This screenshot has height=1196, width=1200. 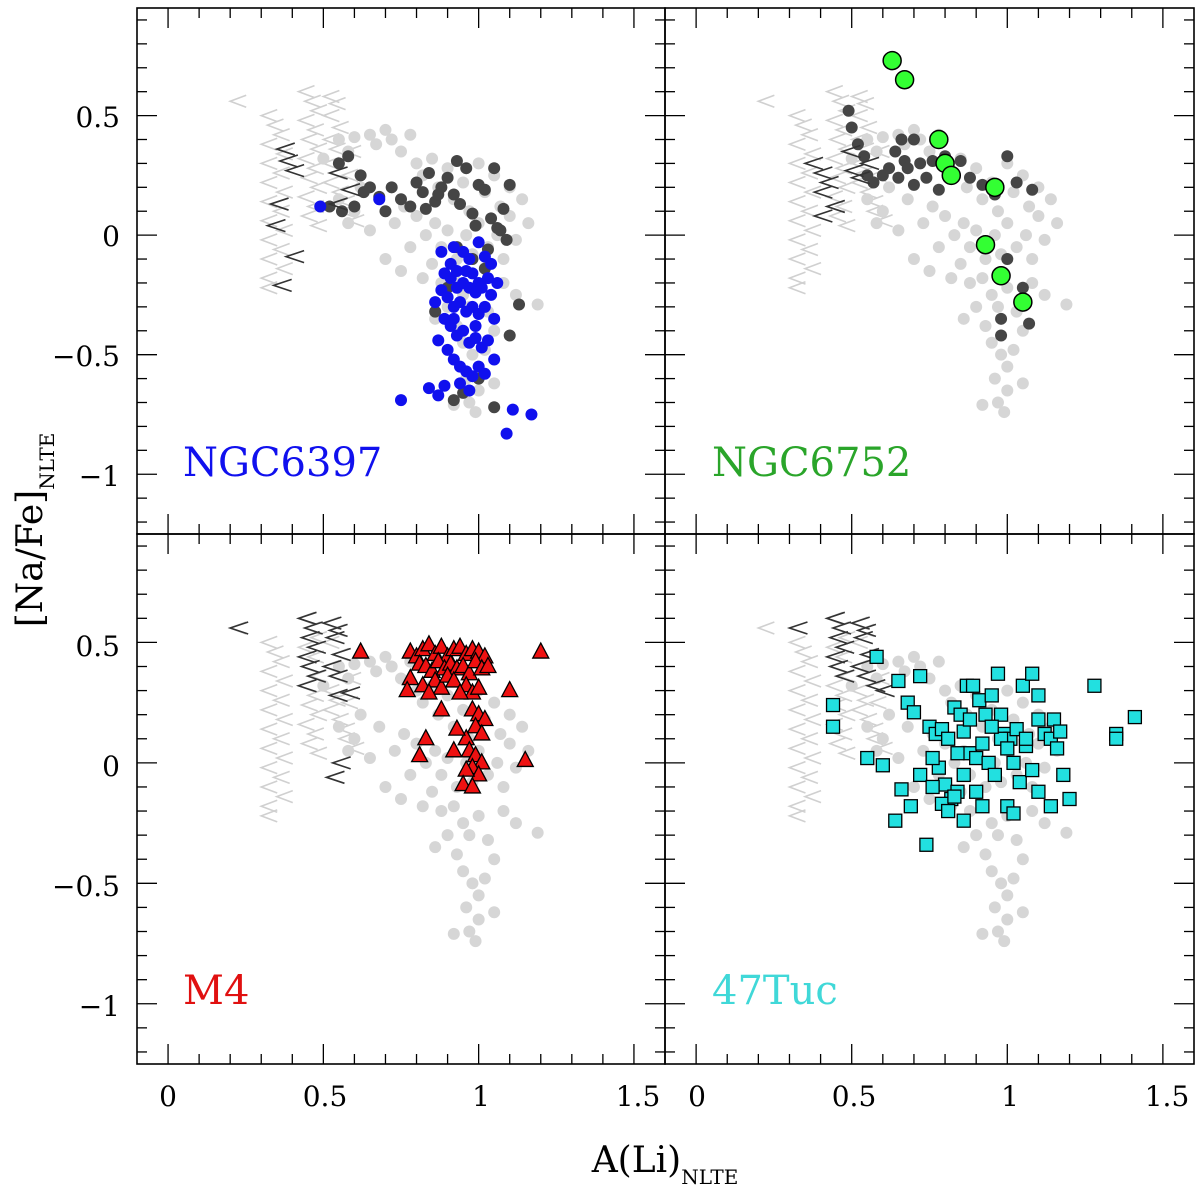 I want to click on y-axis-title-main: [Na/Fe], so click(x=30, y=559).